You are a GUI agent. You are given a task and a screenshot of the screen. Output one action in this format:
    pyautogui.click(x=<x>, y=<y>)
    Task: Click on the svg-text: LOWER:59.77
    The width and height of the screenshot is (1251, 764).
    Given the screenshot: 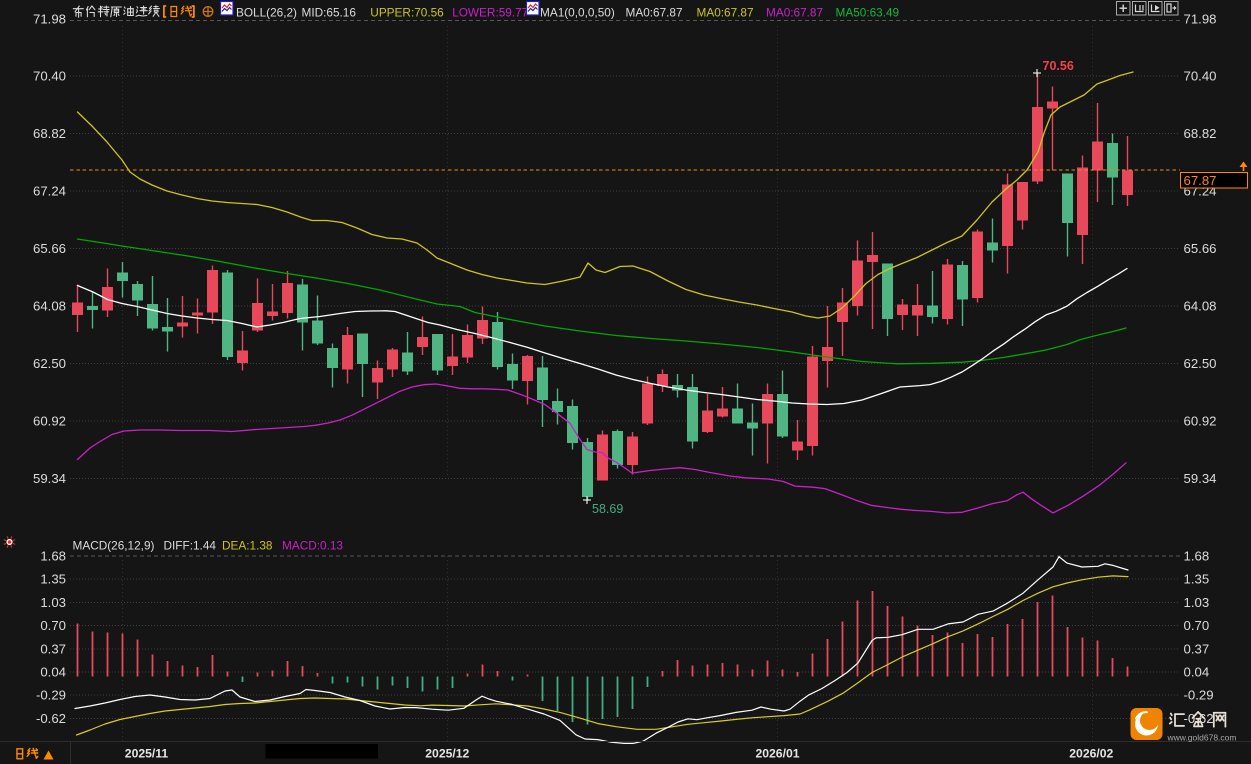 What is the action you would take?
    pyautogui.click(x=490, y=13)
    